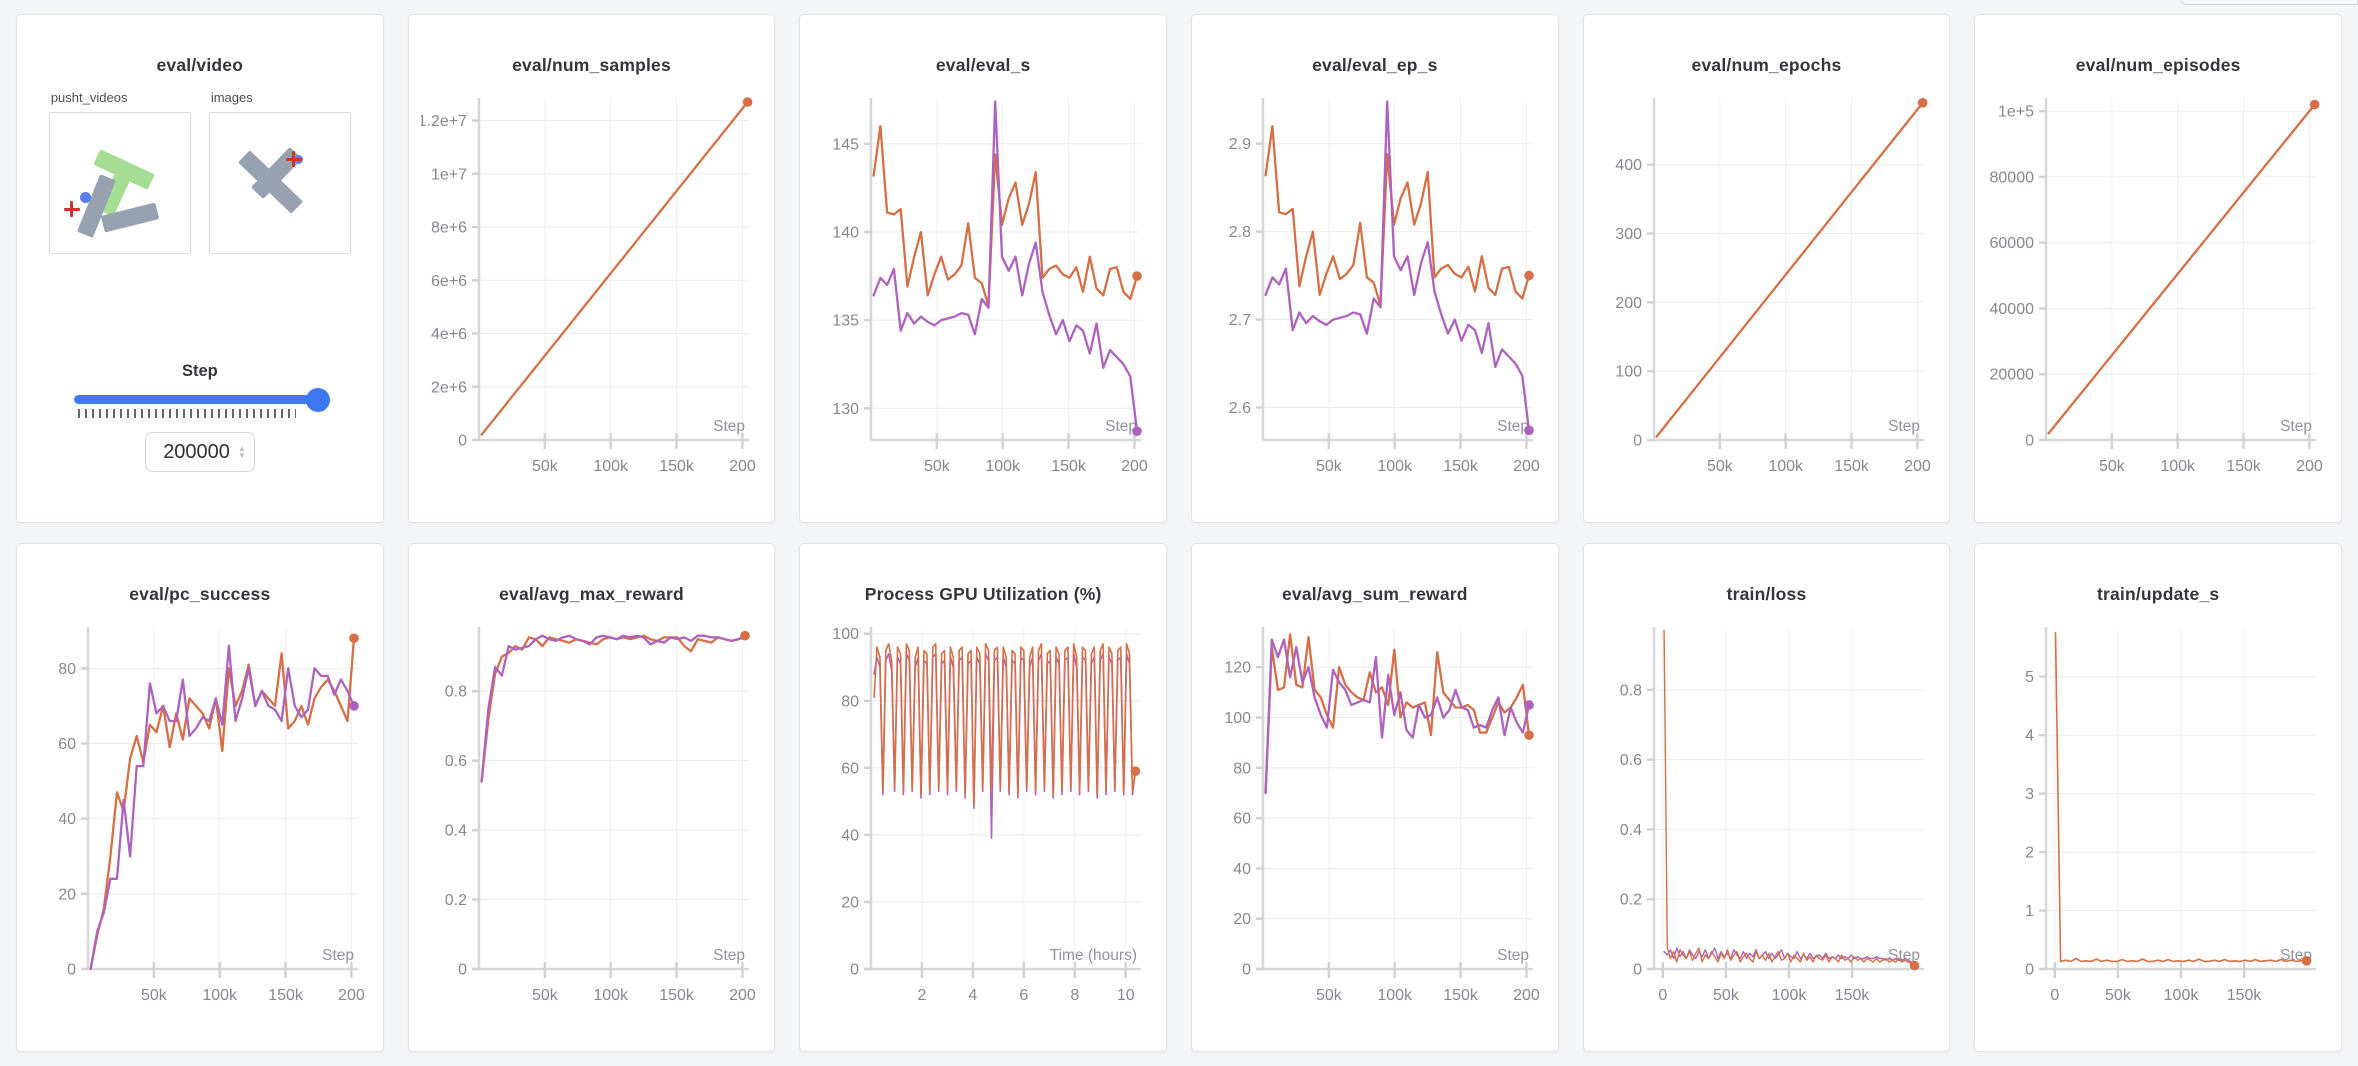  Describe the element at coordinates (85, 197) in the screenshot. I see `agent-dot` at that location.